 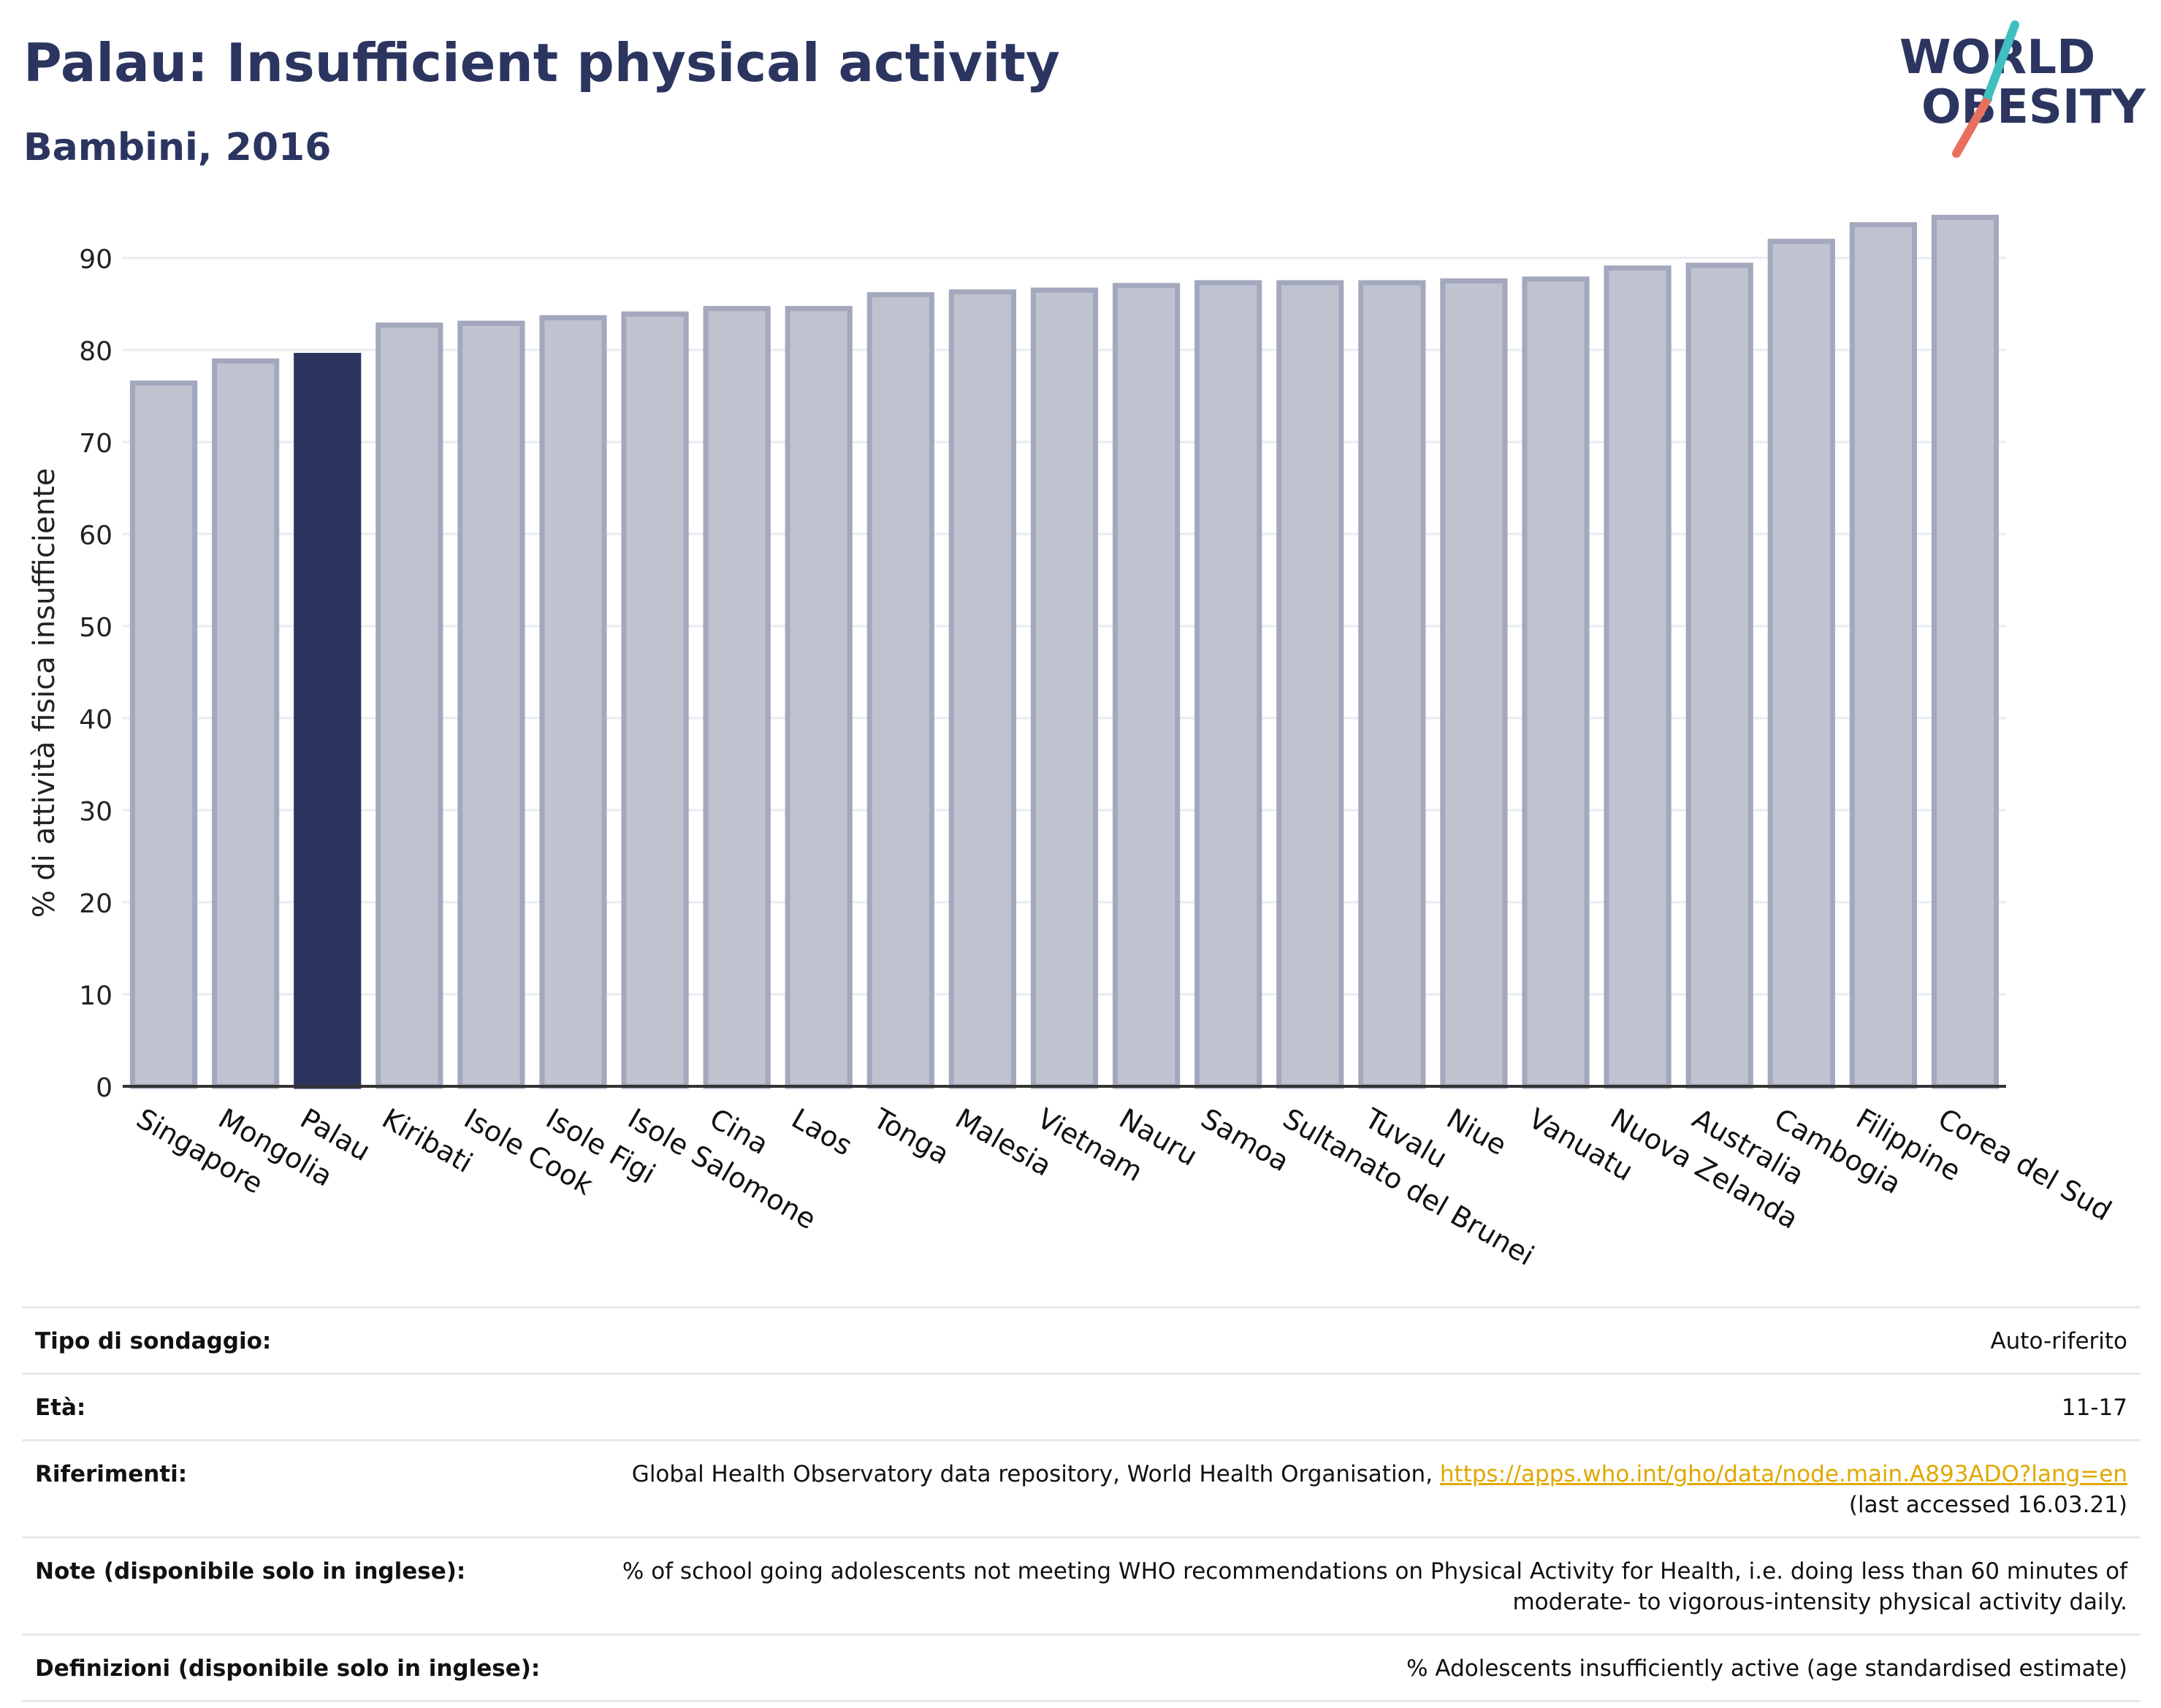 I want to click on bar-vietnam, so click(x=1064, y=688).